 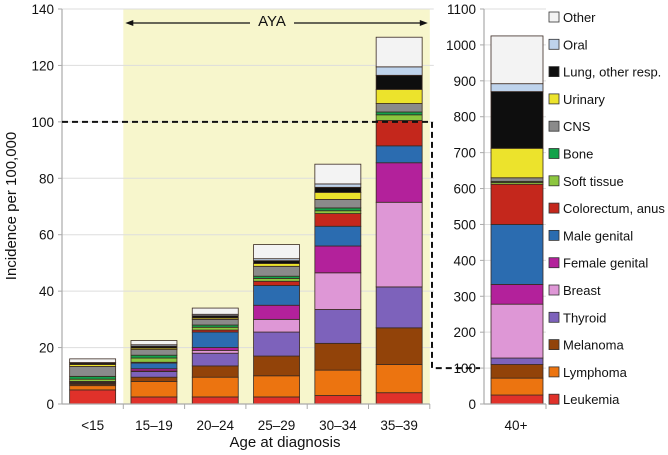 What do you see at coordinates (129, 23) in the screenshot?
I see `arrowhead-left-icon` at bounding box center [129, 23].